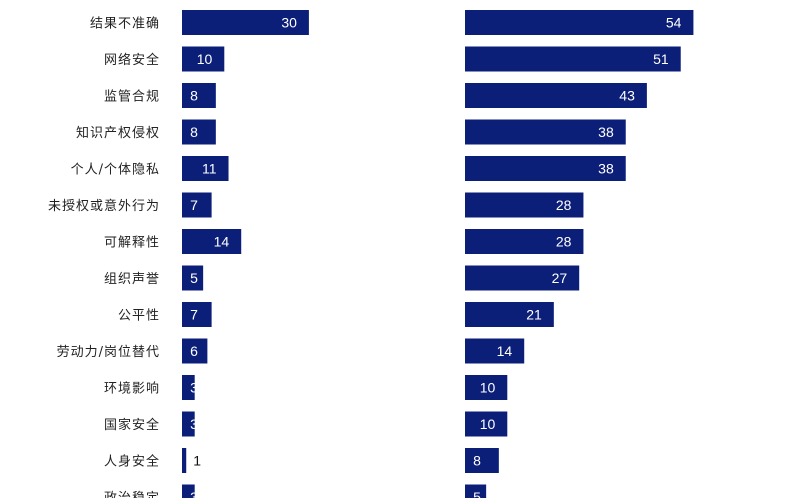 The width and height of the screenshot is (804, 498). Describe the element at coordinates (560, 278) in the screenshot. I see `data-label: 27` at that location.